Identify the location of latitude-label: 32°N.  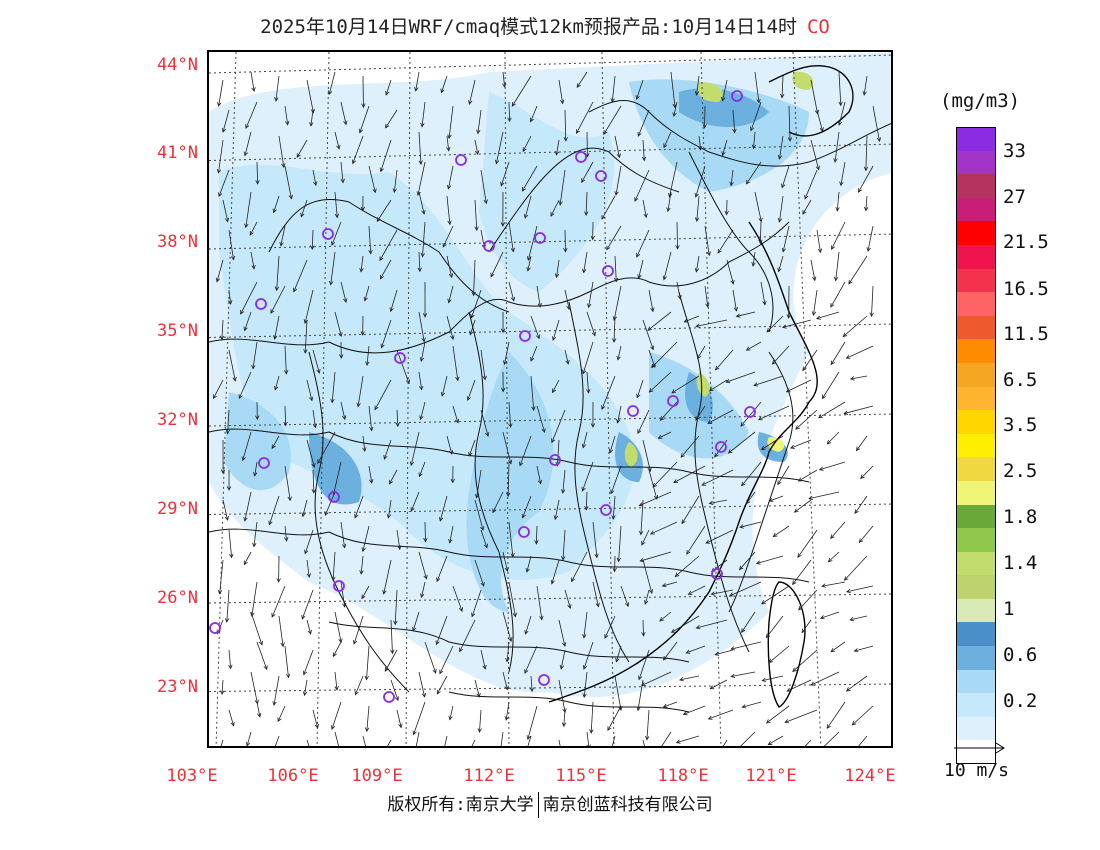
(177, 420).